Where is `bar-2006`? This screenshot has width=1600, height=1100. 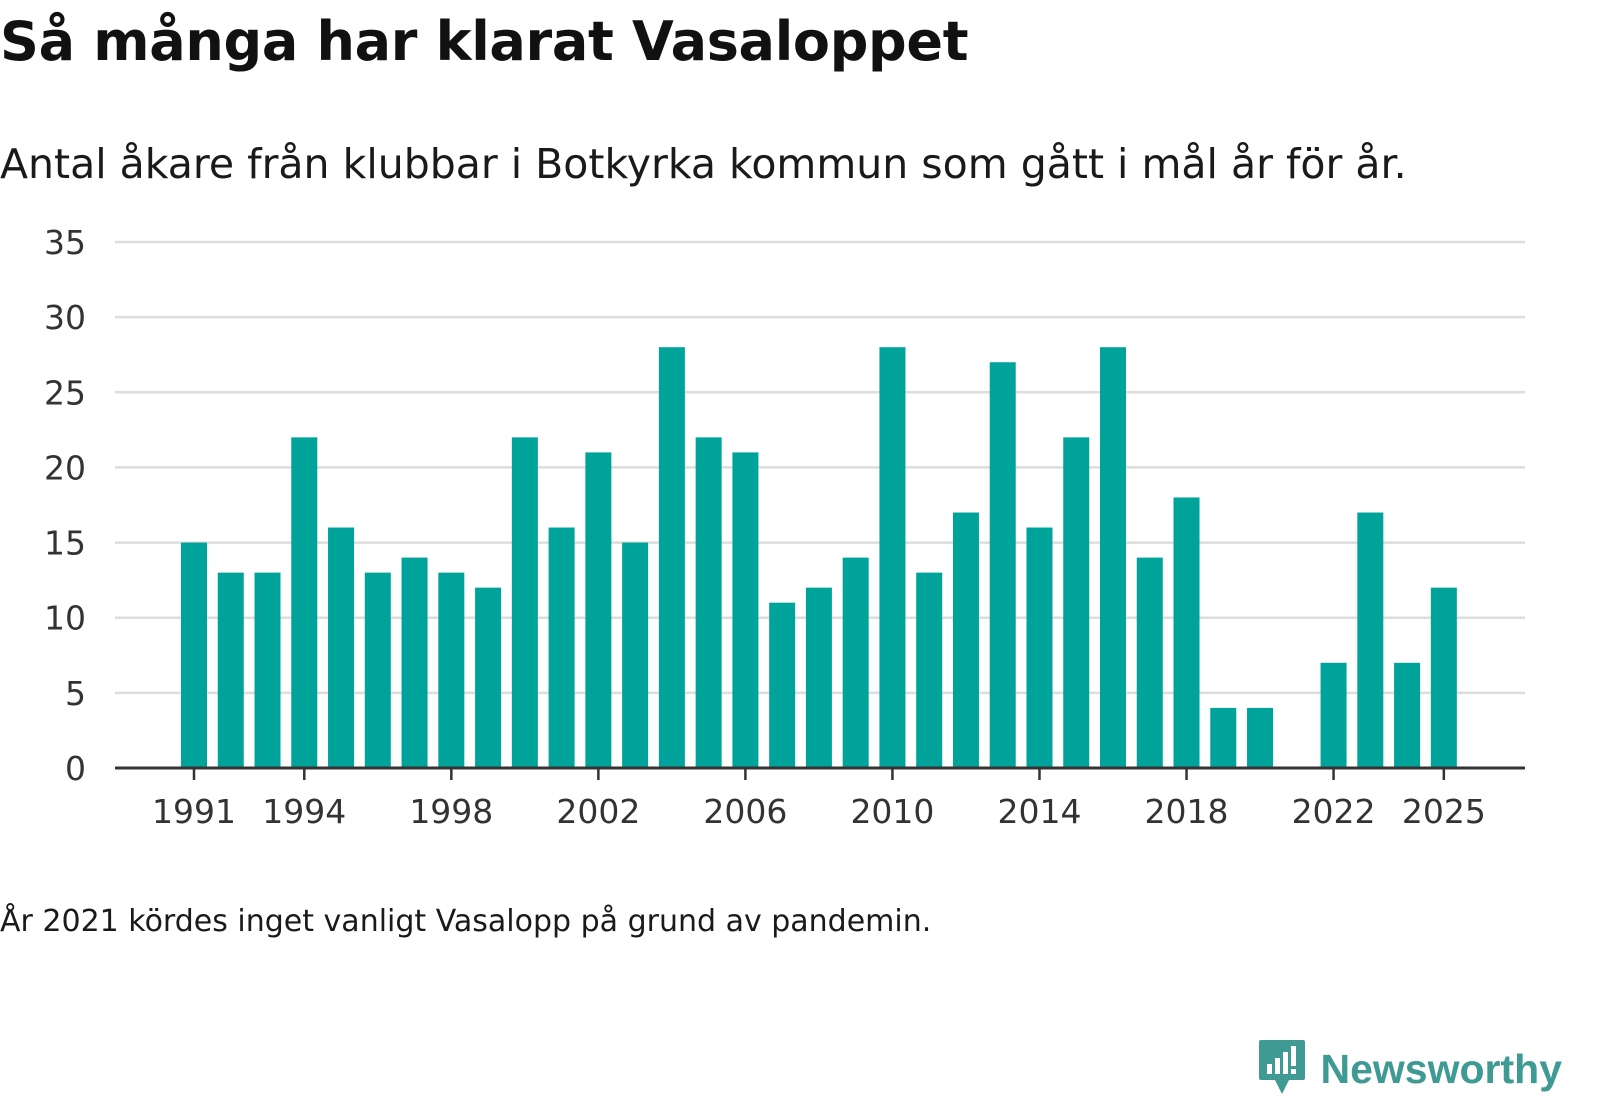 bar-2006 is located at coordinates (745, 610).